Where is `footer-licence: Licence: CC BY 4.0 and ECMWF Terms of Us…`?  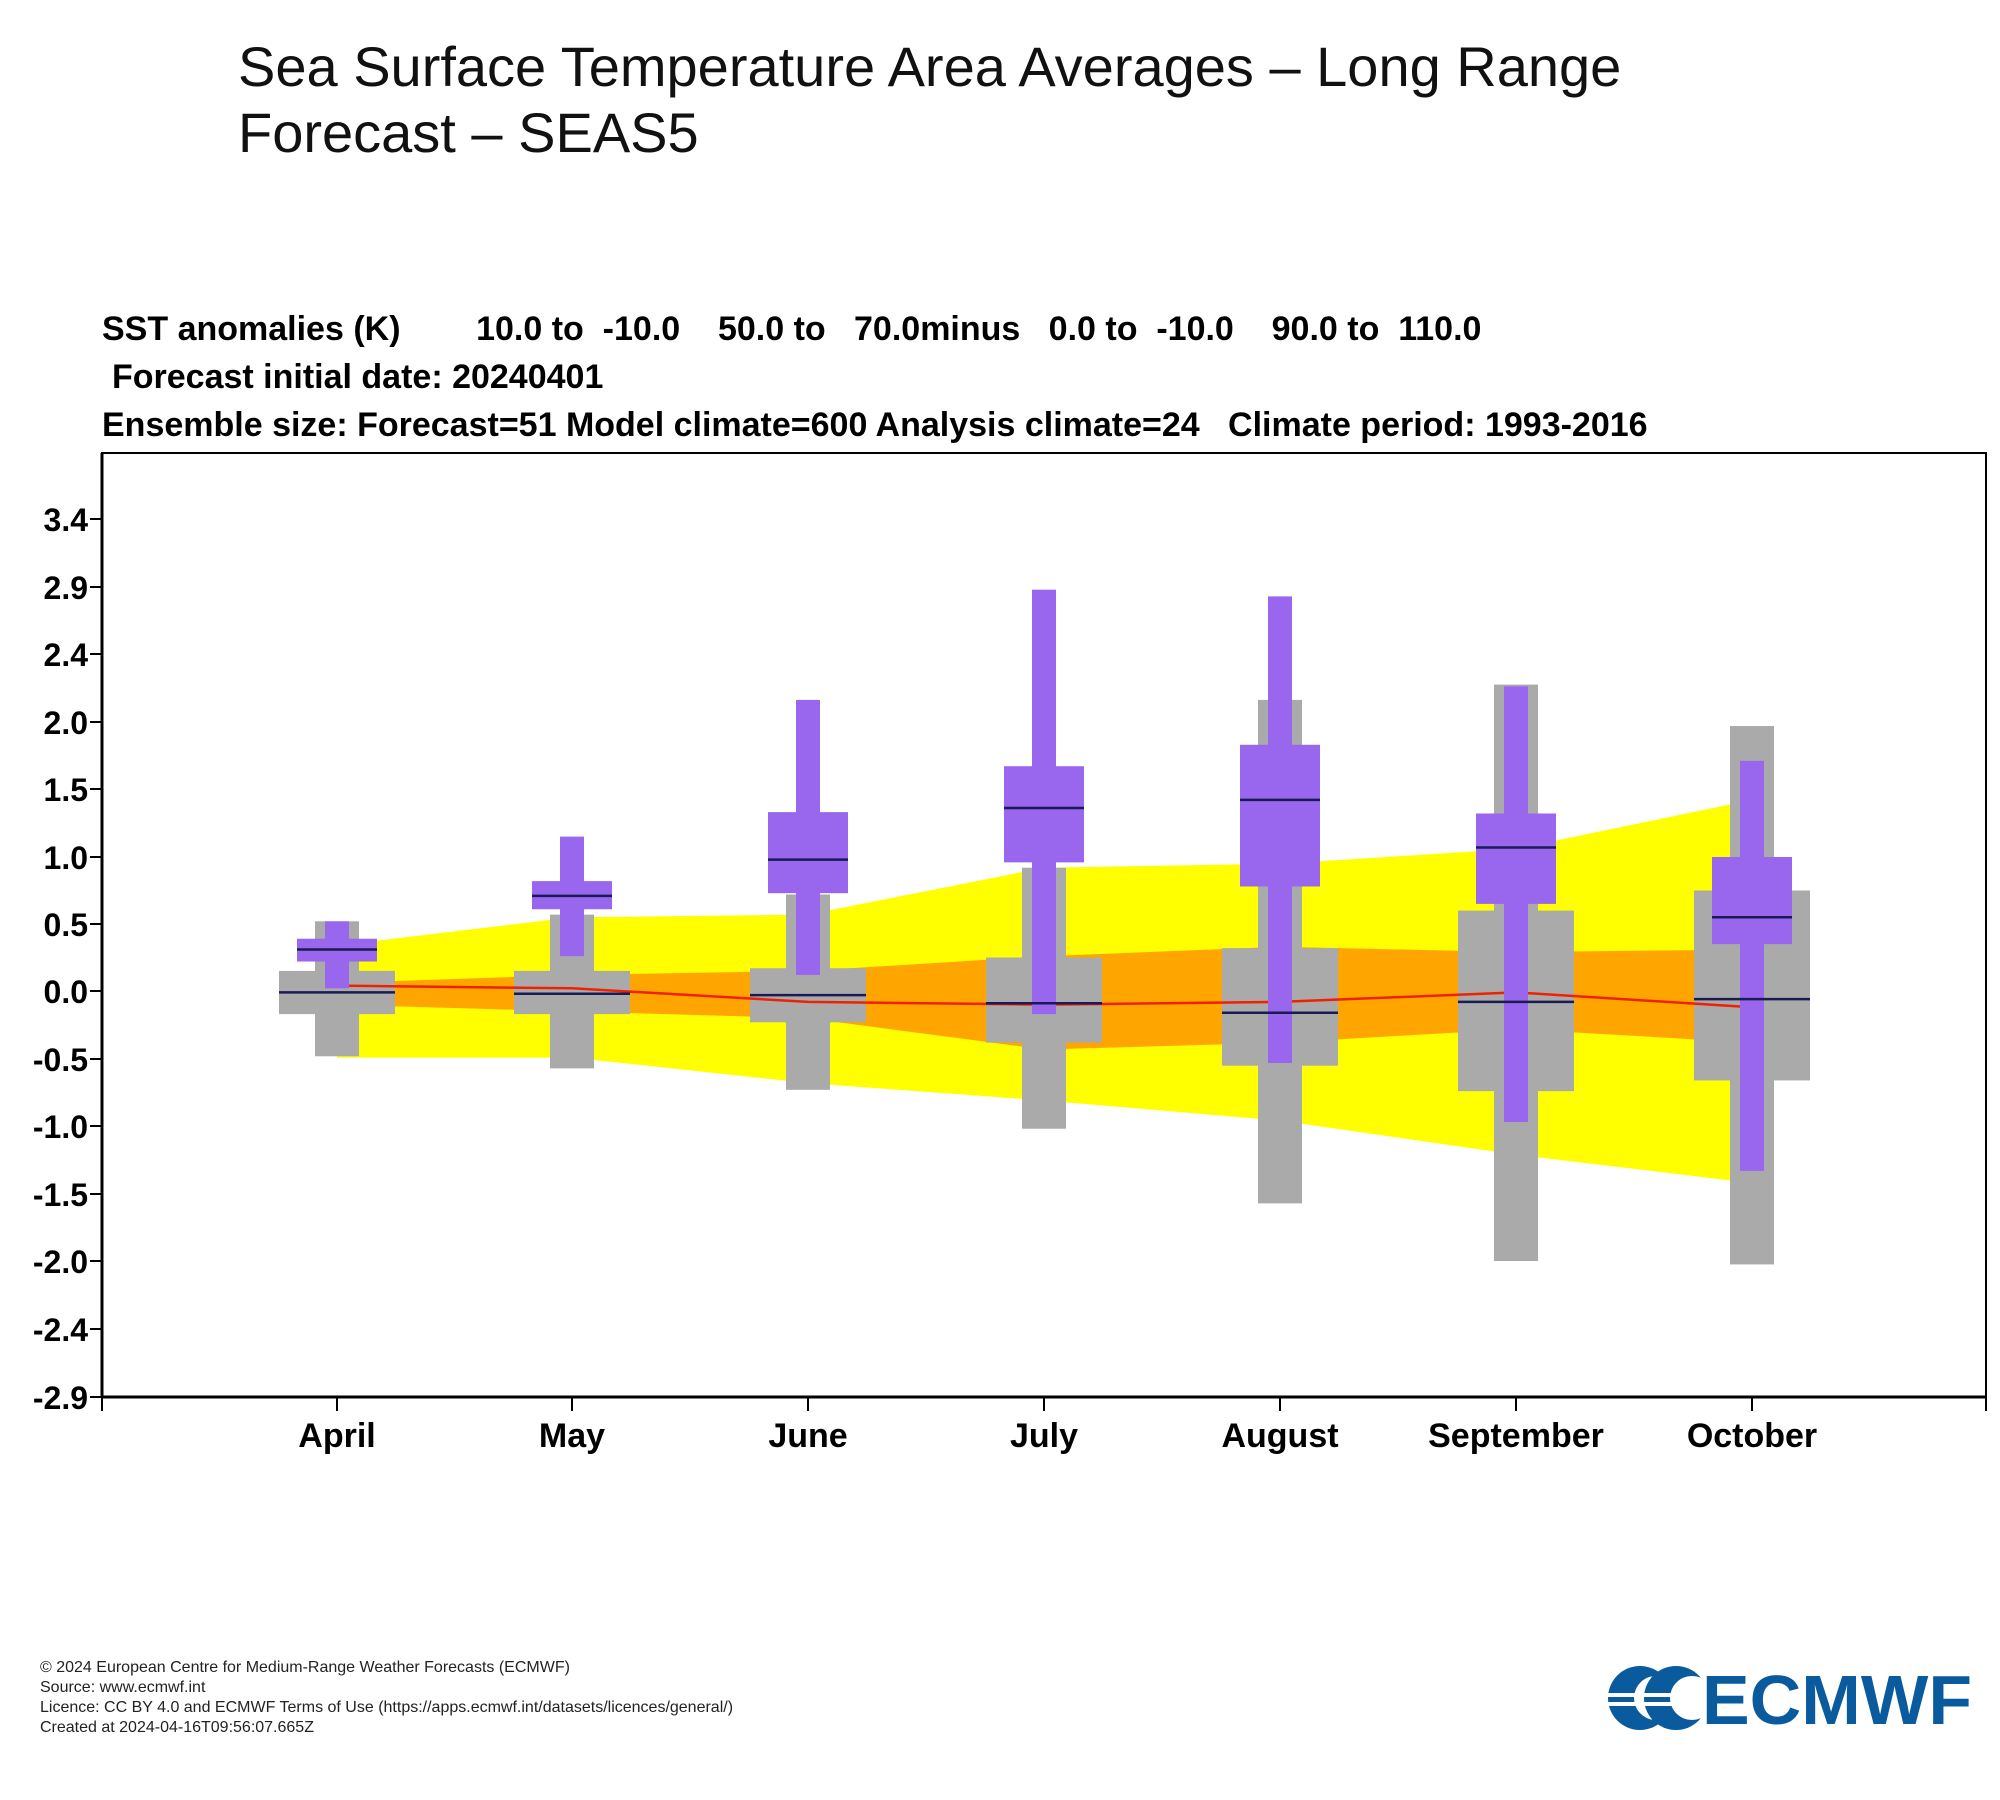
footer-licence: Licence: CC BY 4.0 and ECMWF Terms of Us… is located at coordinates (387, 1707).